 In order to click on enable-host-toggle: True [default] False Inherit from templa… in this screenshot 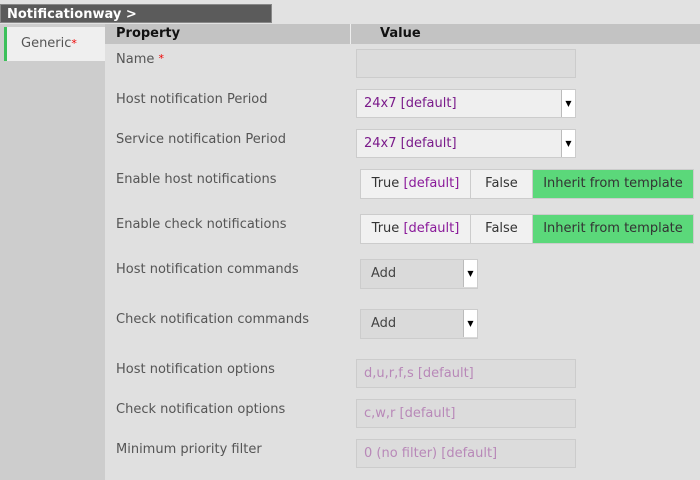, I will do `click(527, 184)`.